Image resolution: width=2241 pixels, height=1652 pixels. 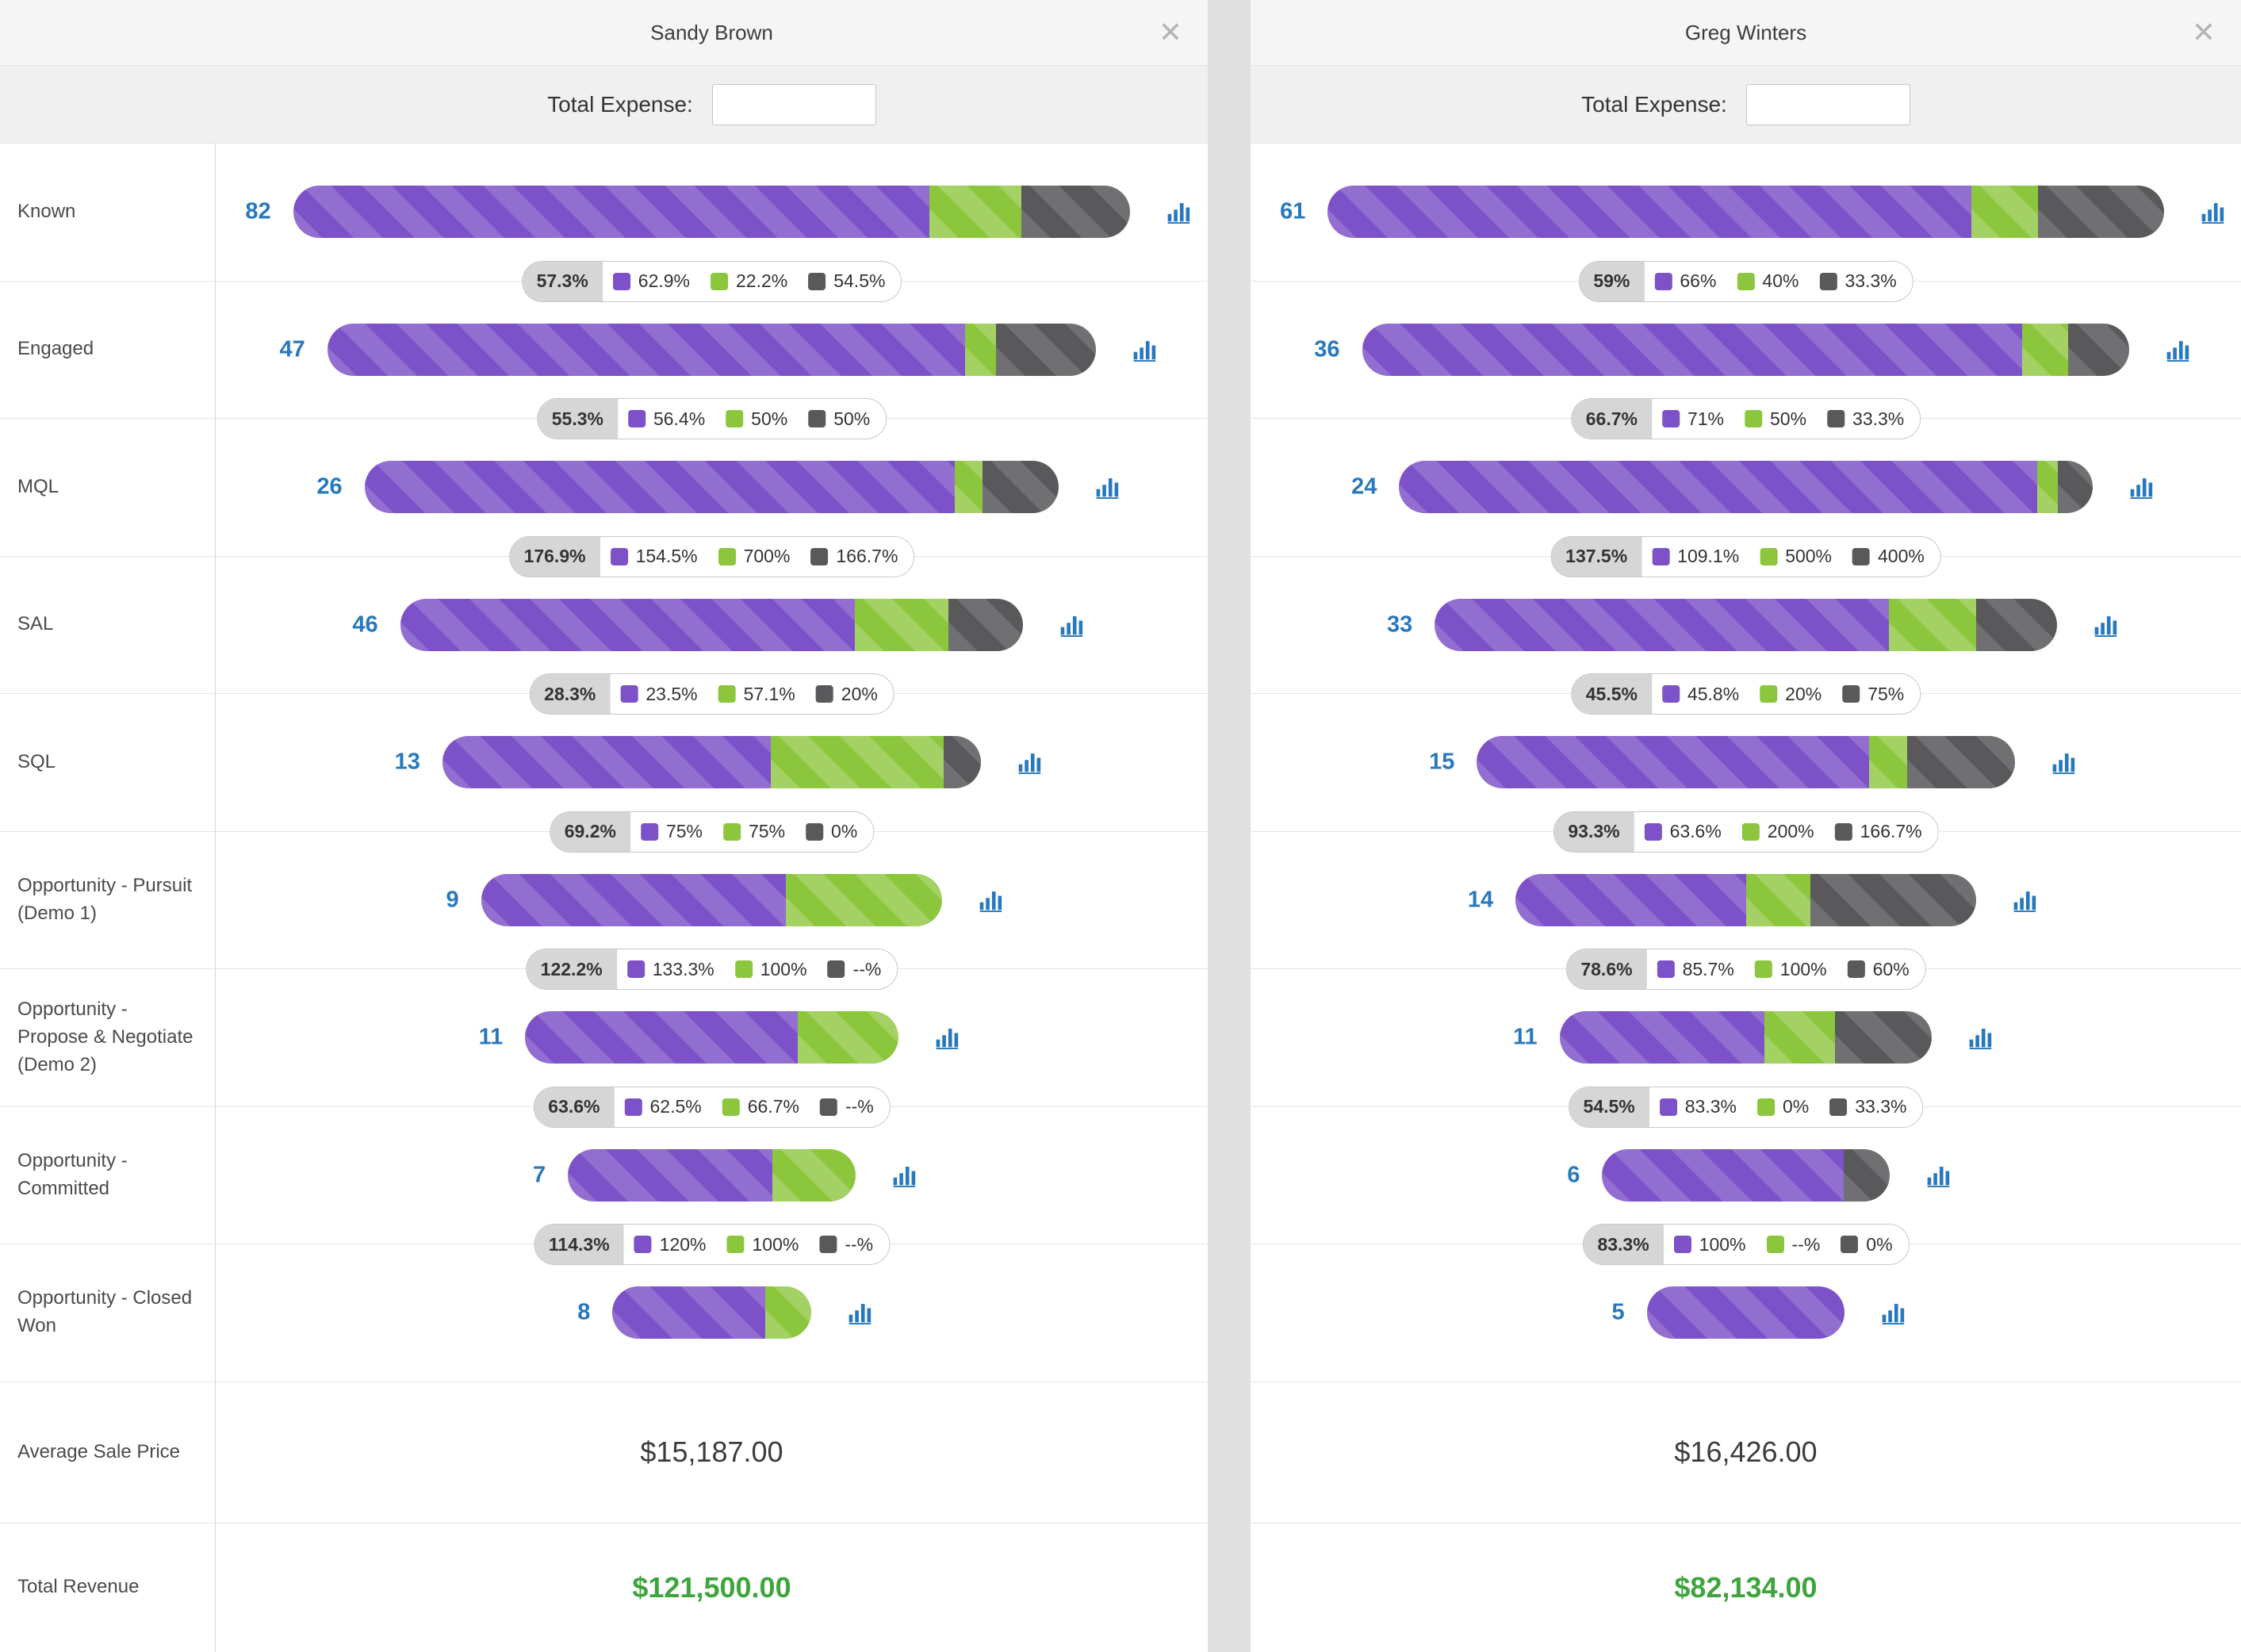 I want to click on stage-row: 24 137.5% 109.1% 500% 400%, so click(x=1746, y=497).